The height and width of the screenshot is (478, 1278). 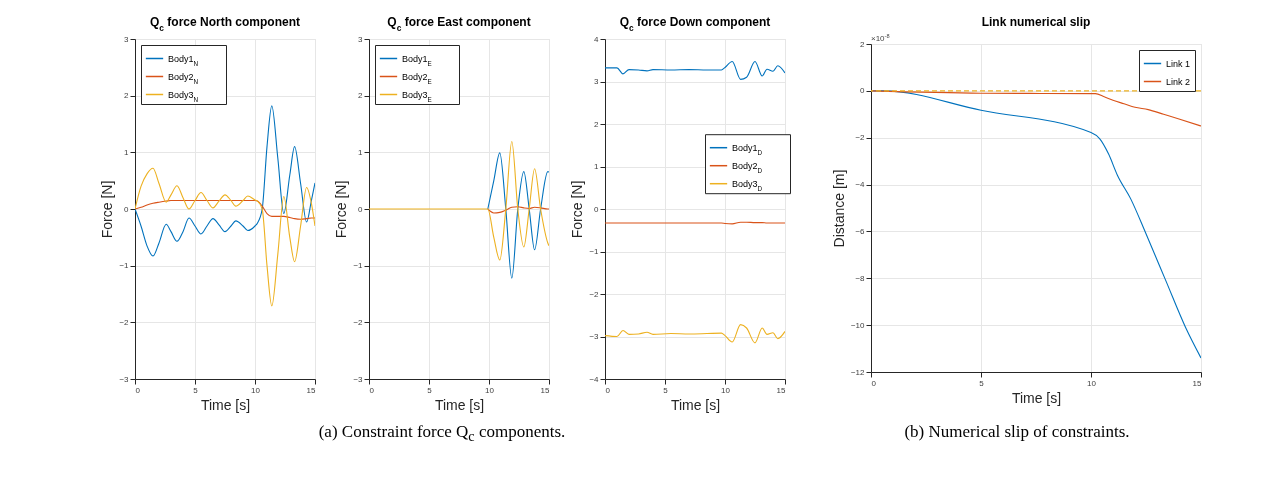 What do you see at coordinates (858, 325) in the screenshot?
I see `y-tick-label: −10` at bounding box center [858, 325].